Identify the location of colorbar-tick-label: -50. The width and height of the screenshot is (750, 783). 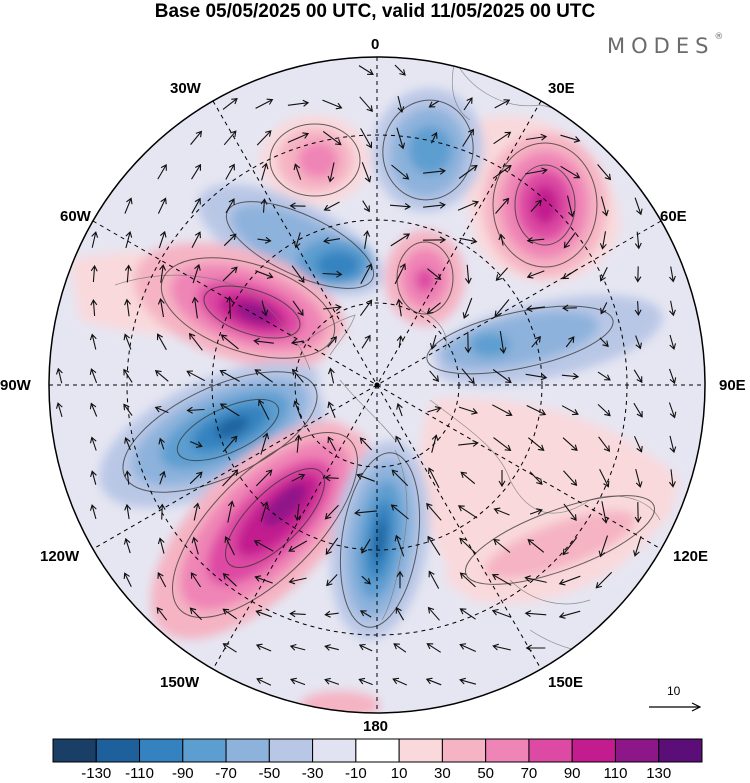
(269, 773).